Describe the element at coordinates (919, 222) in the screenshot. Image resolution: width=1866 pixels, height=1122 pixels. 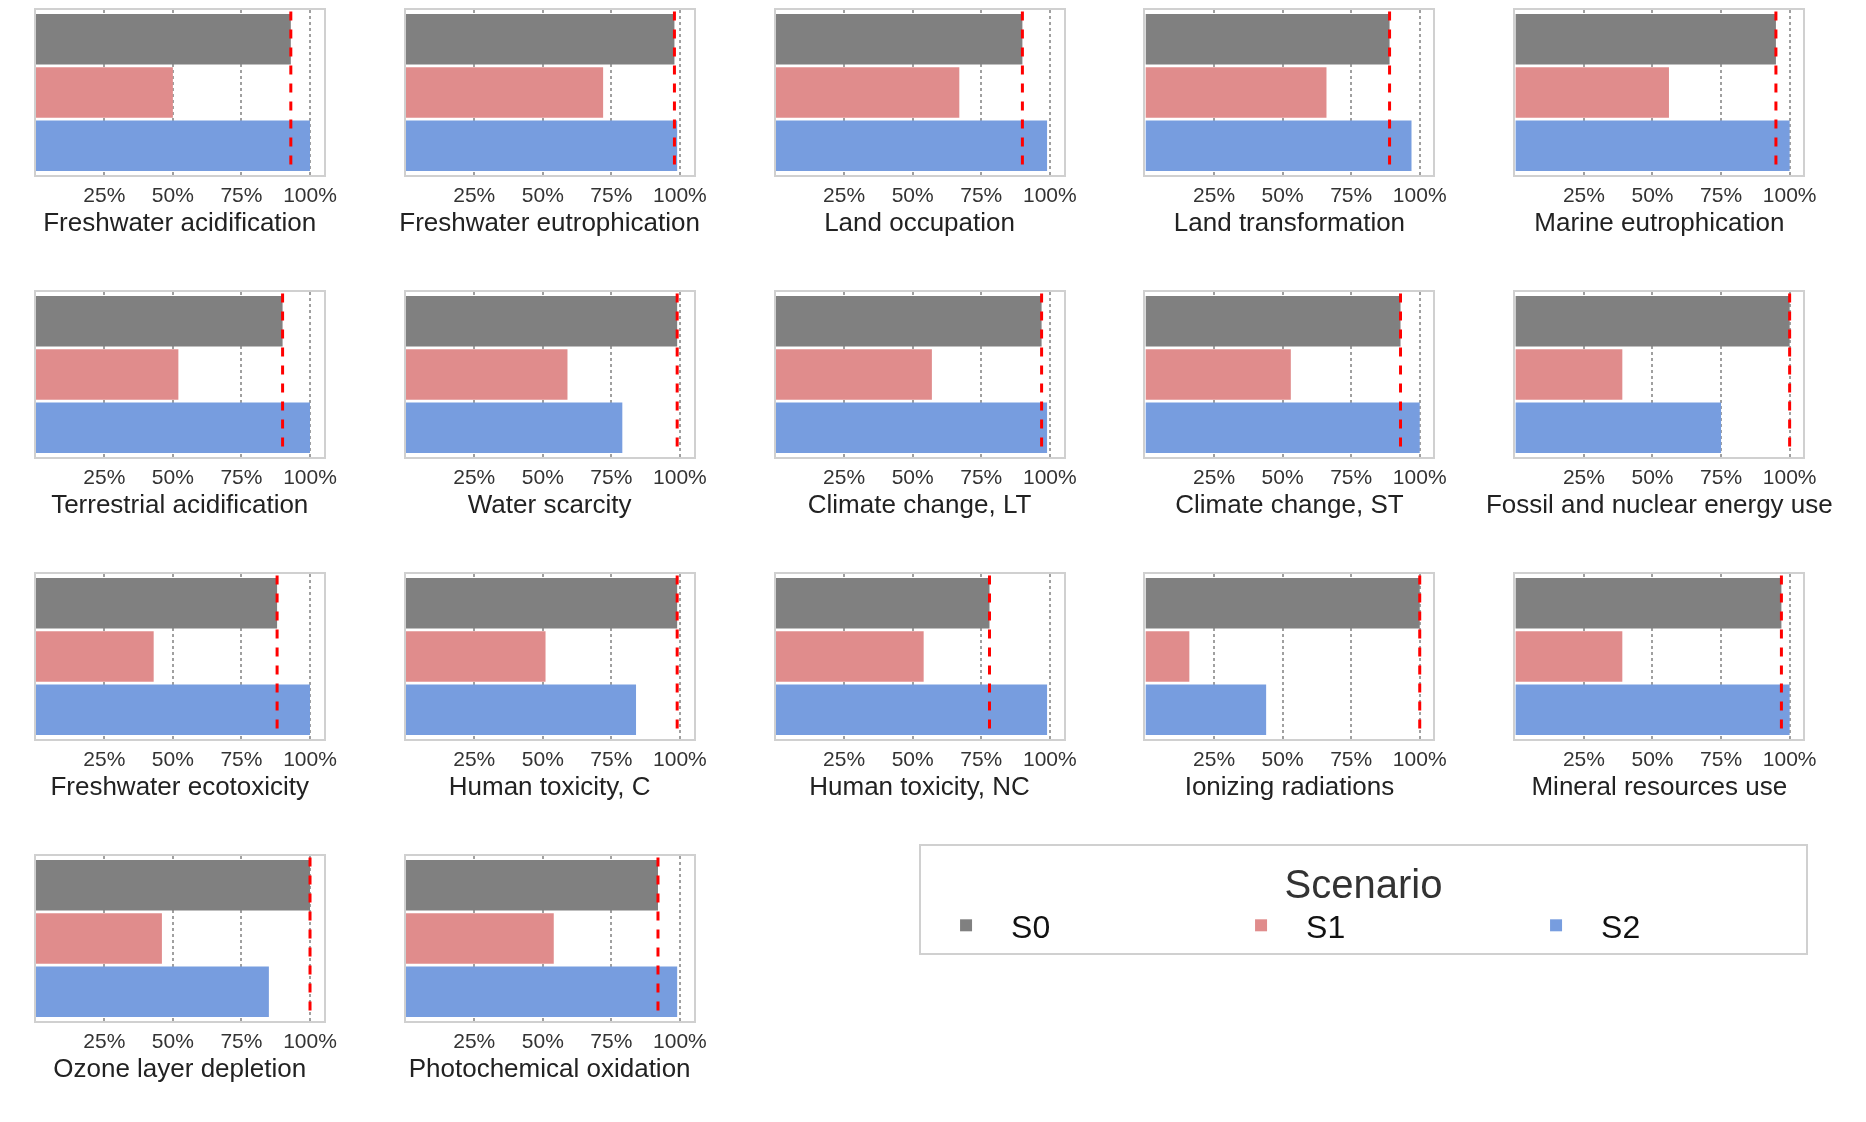
I see `x-axis-title: Land occupation` at that location.